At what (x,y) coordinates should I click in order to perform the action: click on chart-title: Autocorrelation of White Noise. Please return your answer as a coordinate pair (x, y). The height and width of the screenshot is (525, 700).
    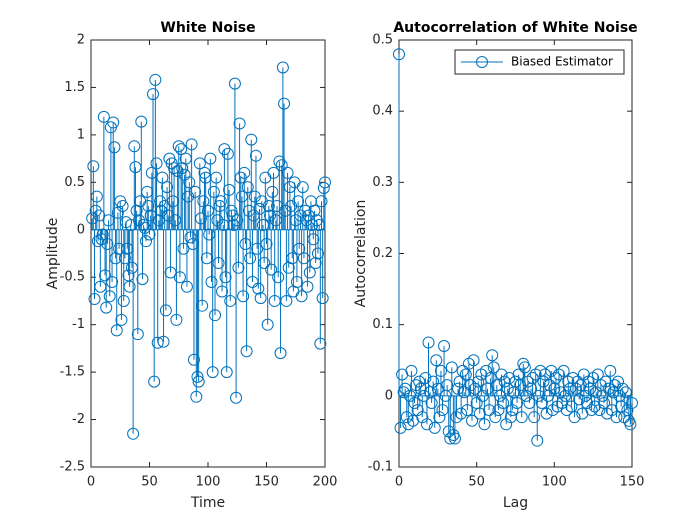
    Looking at the image, I should click on (515, 28).